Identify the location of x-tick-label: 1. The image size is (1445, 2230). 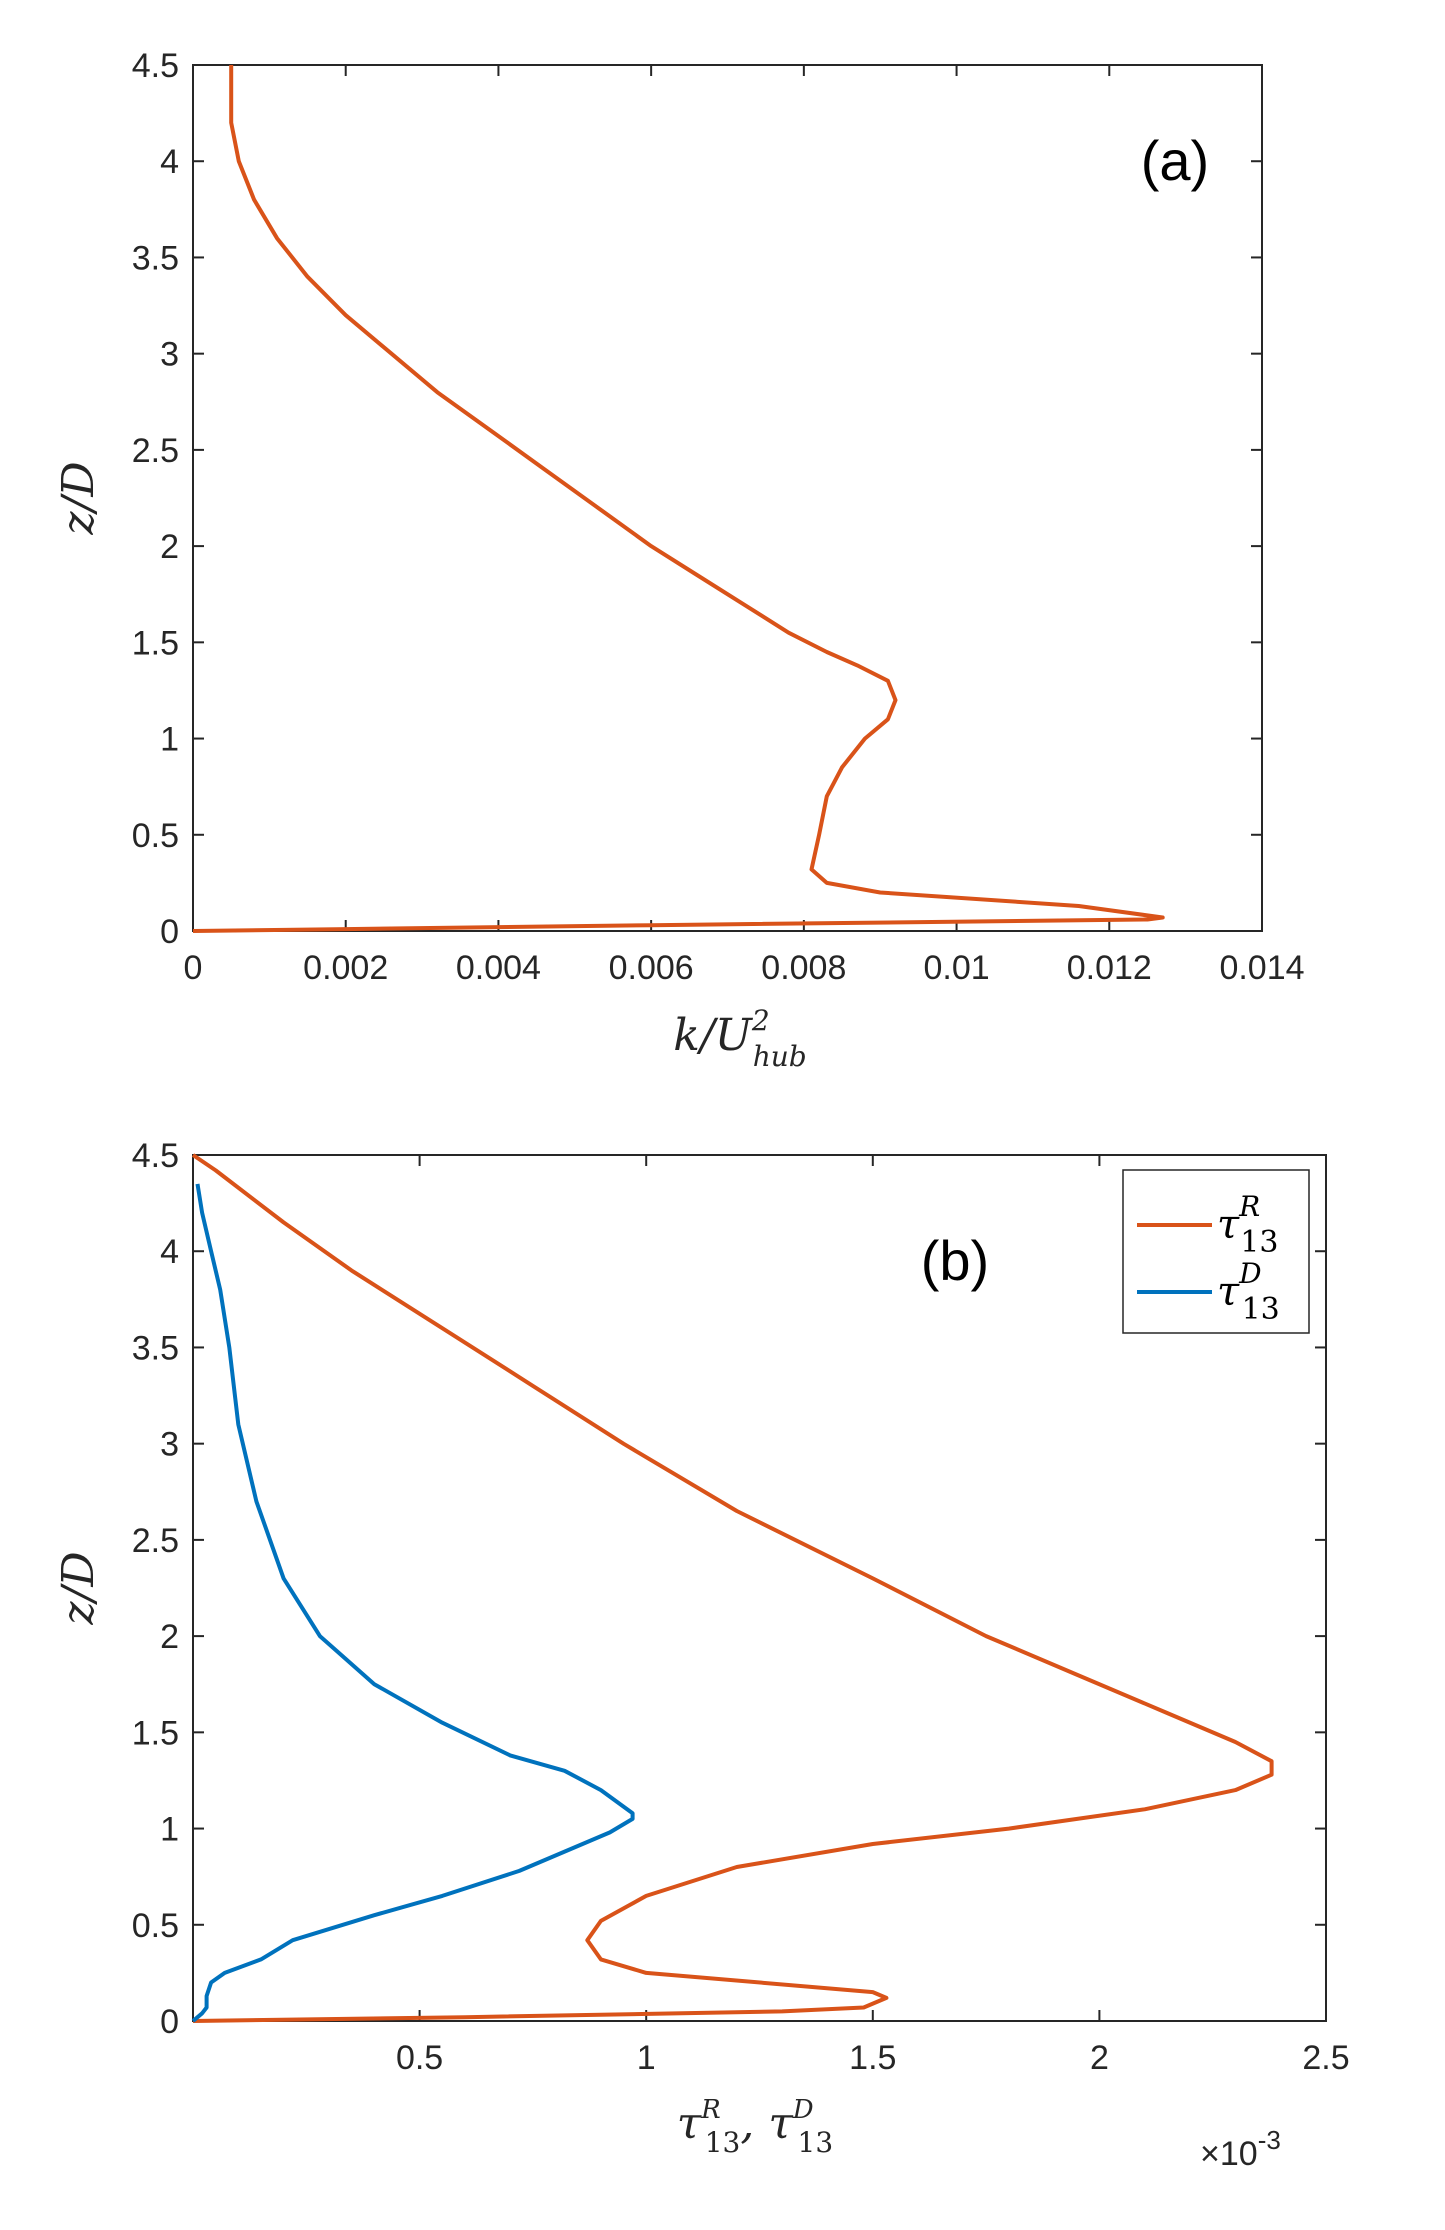
(646, 2058).